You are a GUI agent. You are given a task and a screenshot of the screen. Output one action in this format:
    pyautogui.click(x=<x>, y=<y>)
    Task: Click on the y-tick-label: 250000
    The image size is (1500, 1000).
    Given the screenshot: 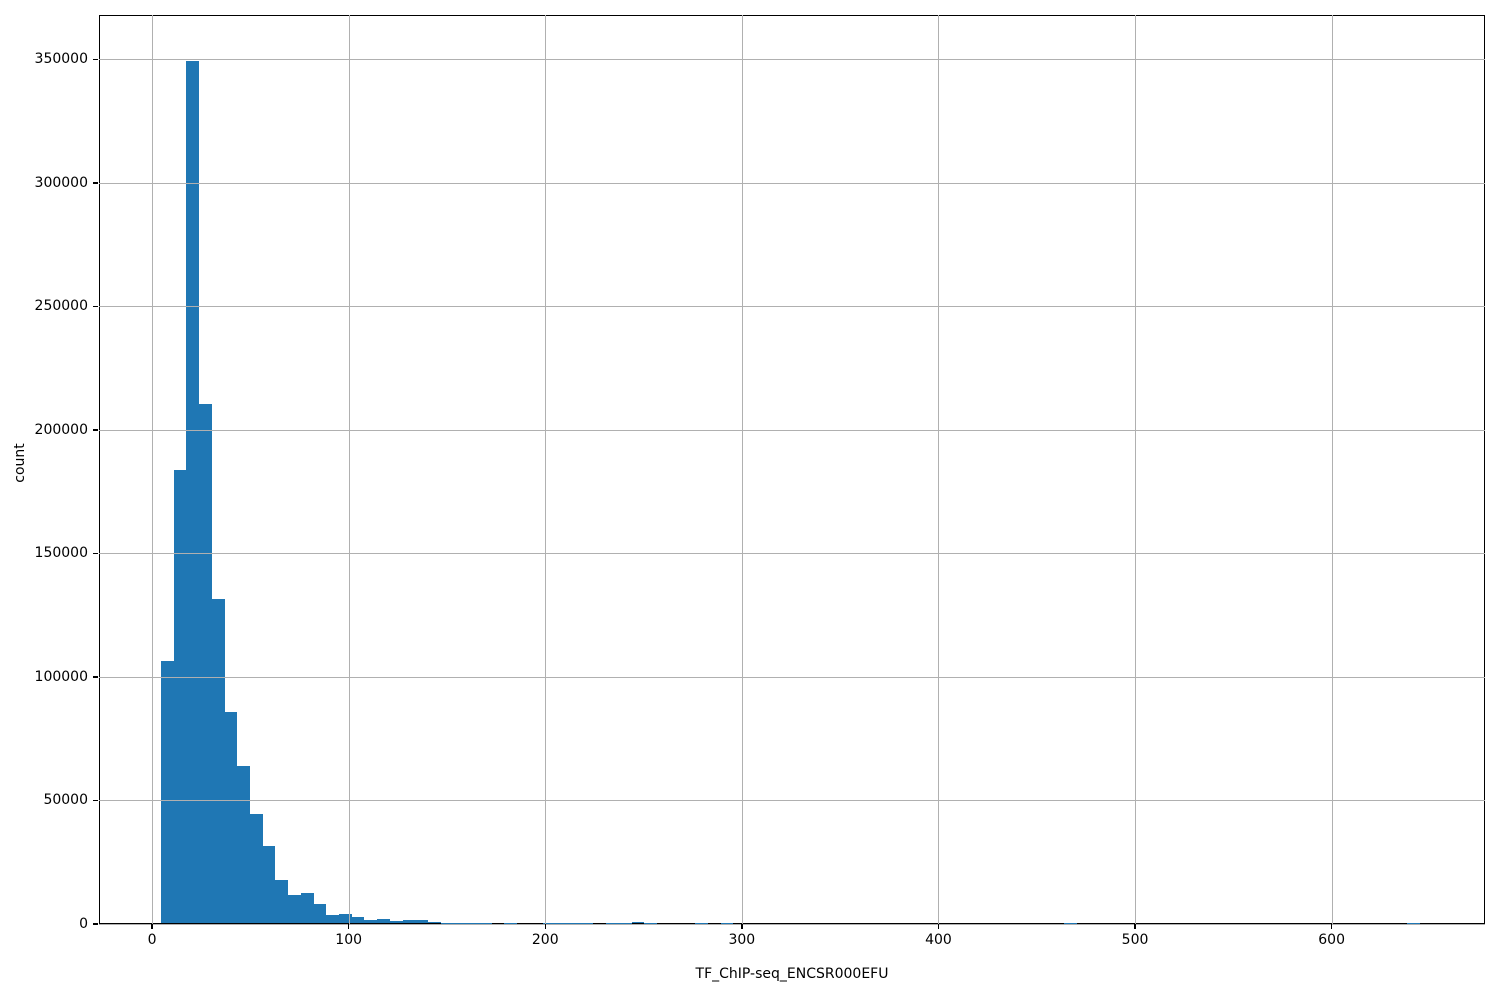 What is the action you would take?
    pyautogui.click(x=61, y=306)
    